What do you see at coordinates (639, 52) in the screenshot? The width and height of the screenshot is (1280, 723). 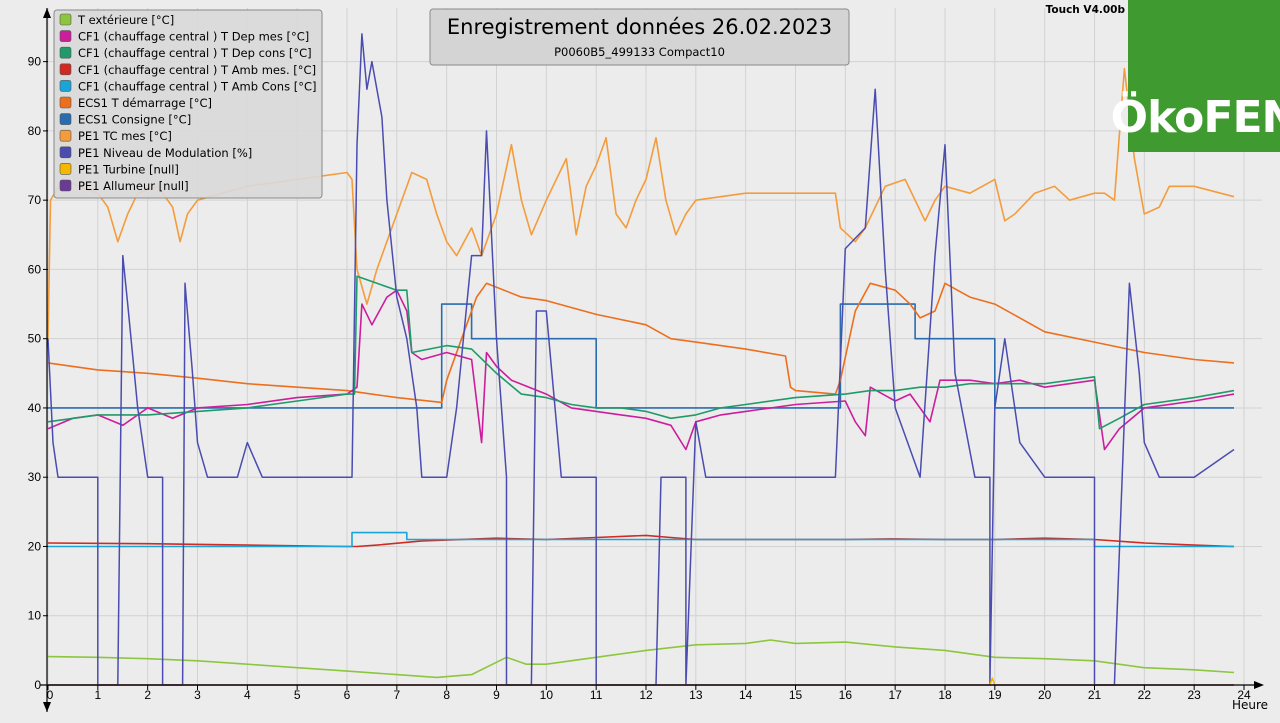 I see `chart-subtitle: P0060B5_499133 Compact10` at bounding box center [639, 52].